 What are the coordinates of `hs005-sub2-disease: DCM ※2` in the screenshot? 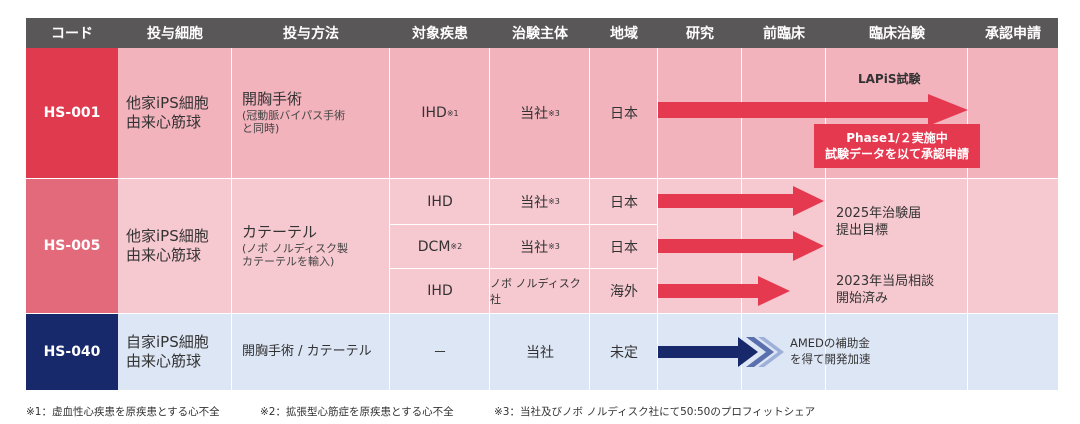 It's located at (440, 246).